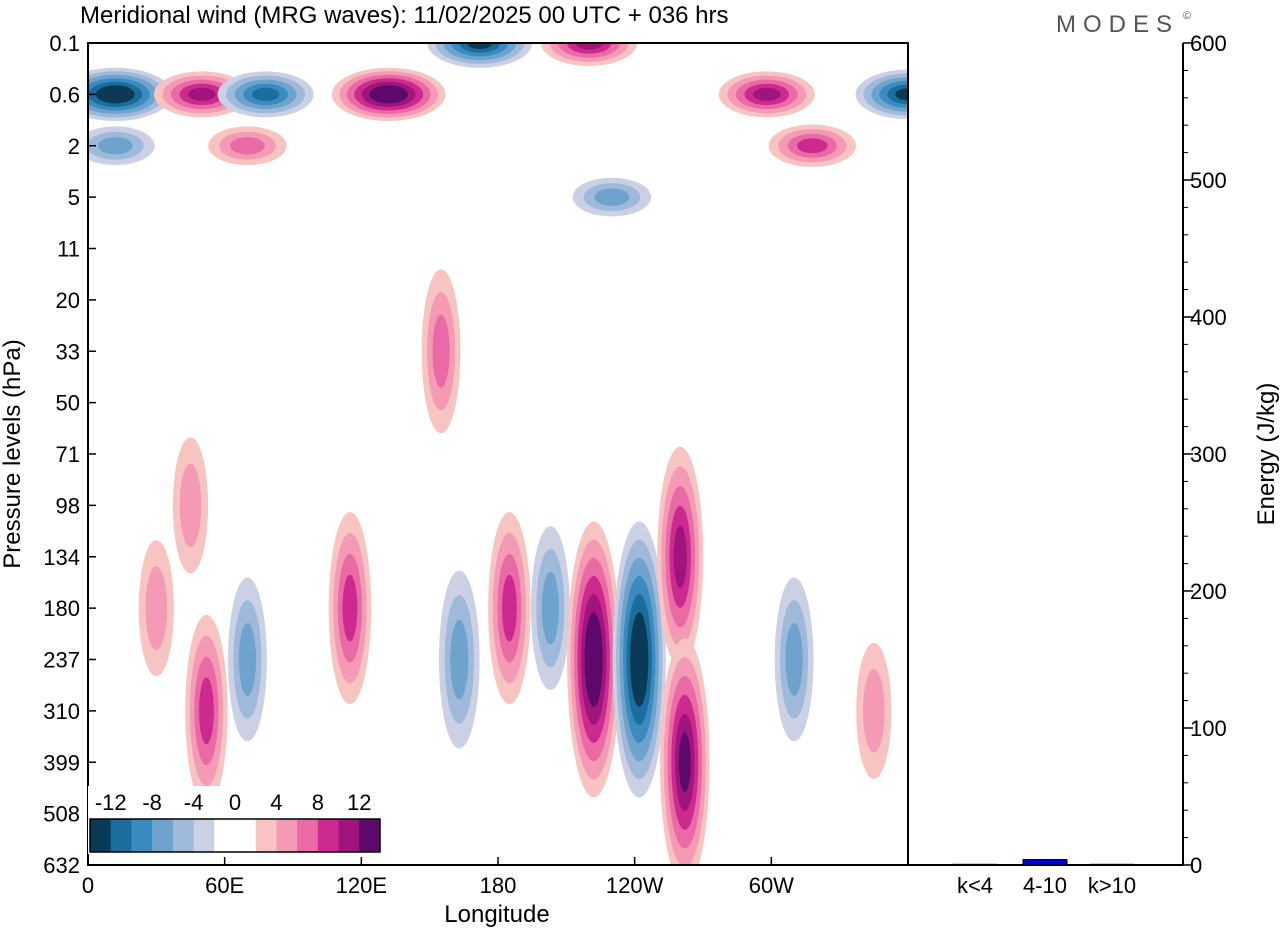 Image resolution: width=1280 pixels, height=930 pixels. What do you see at coordinates (1112, 885) in the screenshot?
I see `wavenumber-label: k>10` at bounding box center [1112, 885].